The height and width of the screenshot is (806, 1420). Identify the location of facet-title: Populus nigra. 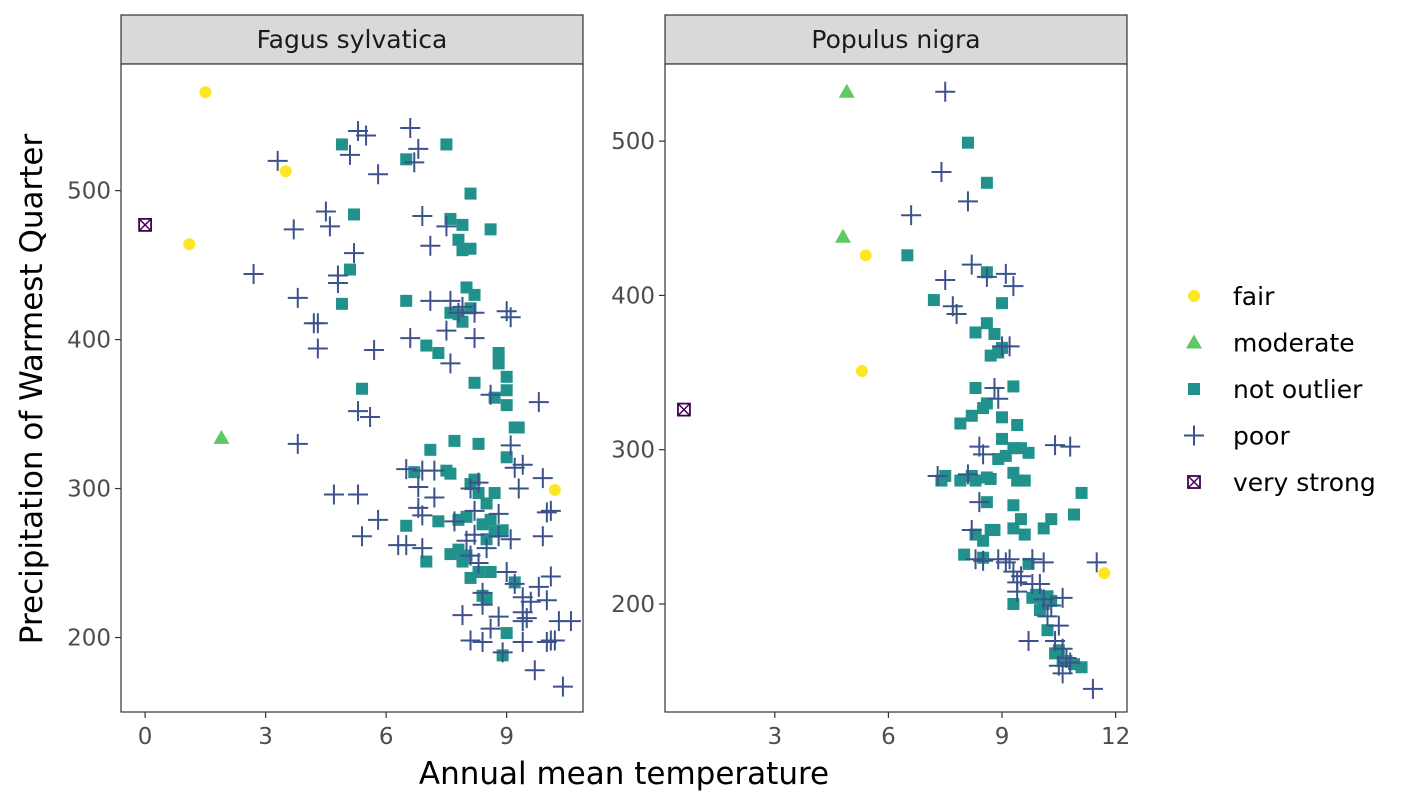
(895, 39).